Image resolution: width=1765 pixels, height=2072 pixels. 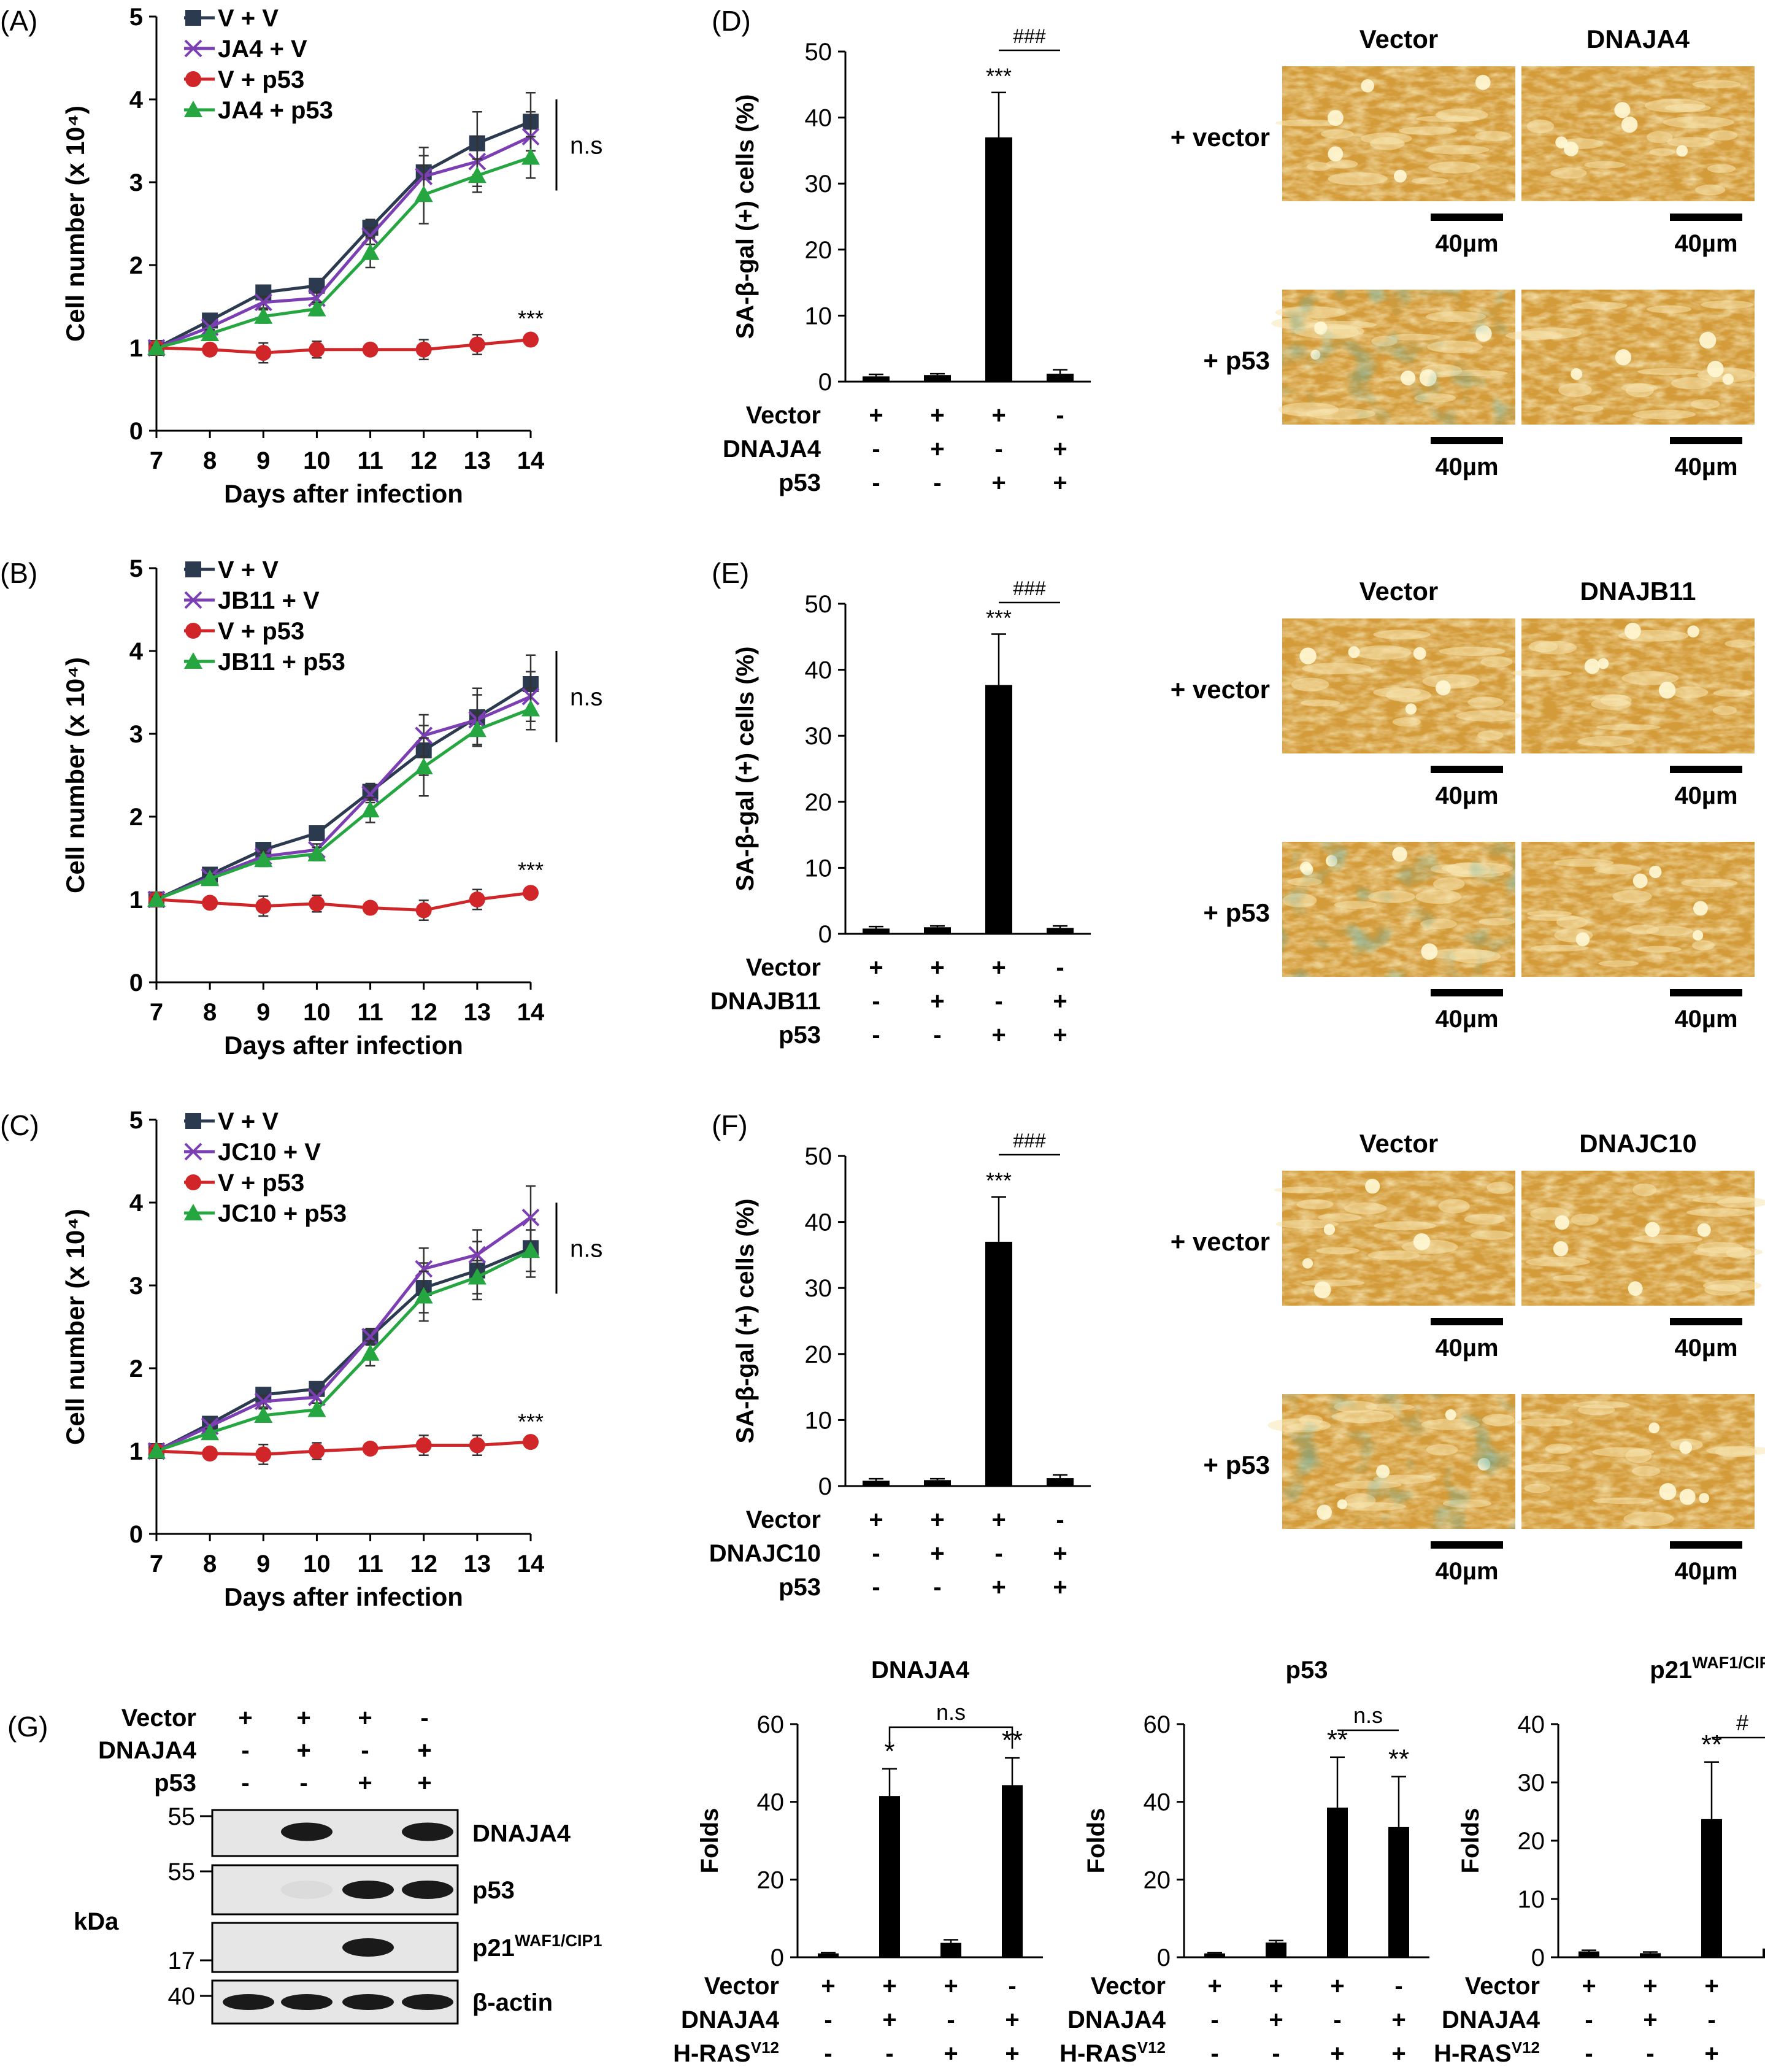 I want to click on y-tick-label: 1, so click(x=136, y=900).